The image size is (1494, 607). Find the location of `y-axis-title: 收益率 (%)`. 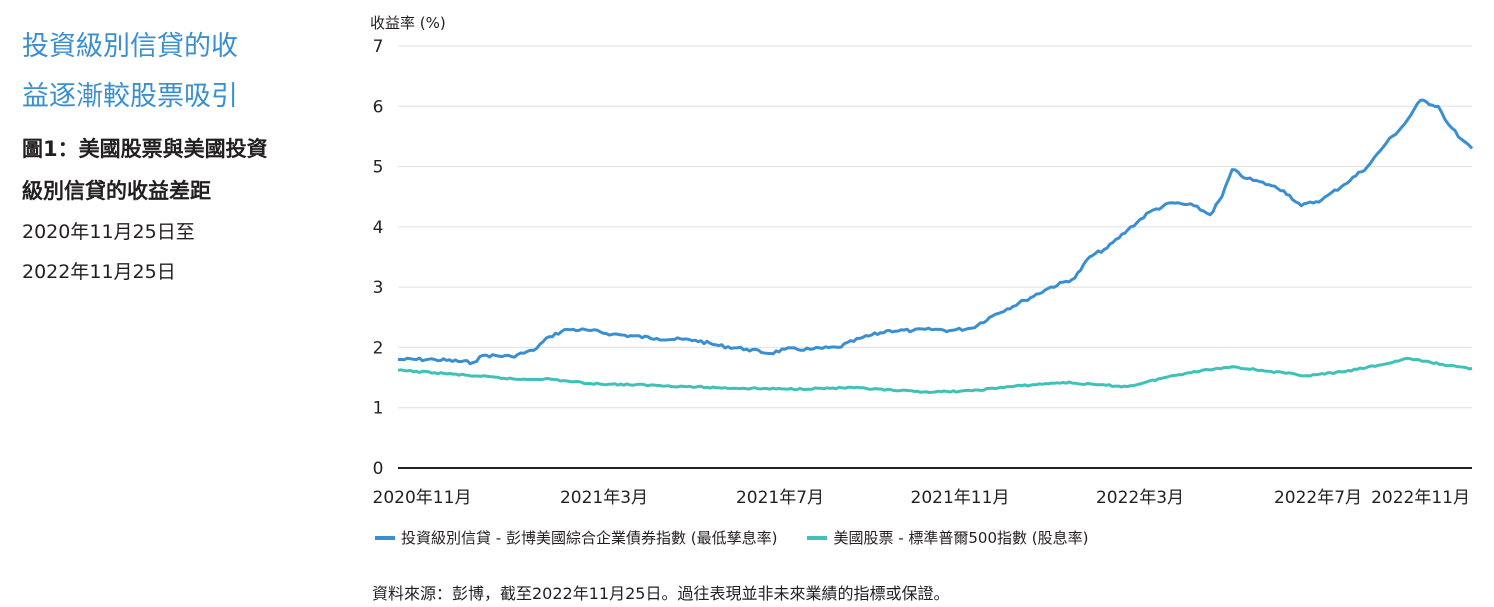

y-axis-title: 收益率 (%) is located at coordinates (408, 23).